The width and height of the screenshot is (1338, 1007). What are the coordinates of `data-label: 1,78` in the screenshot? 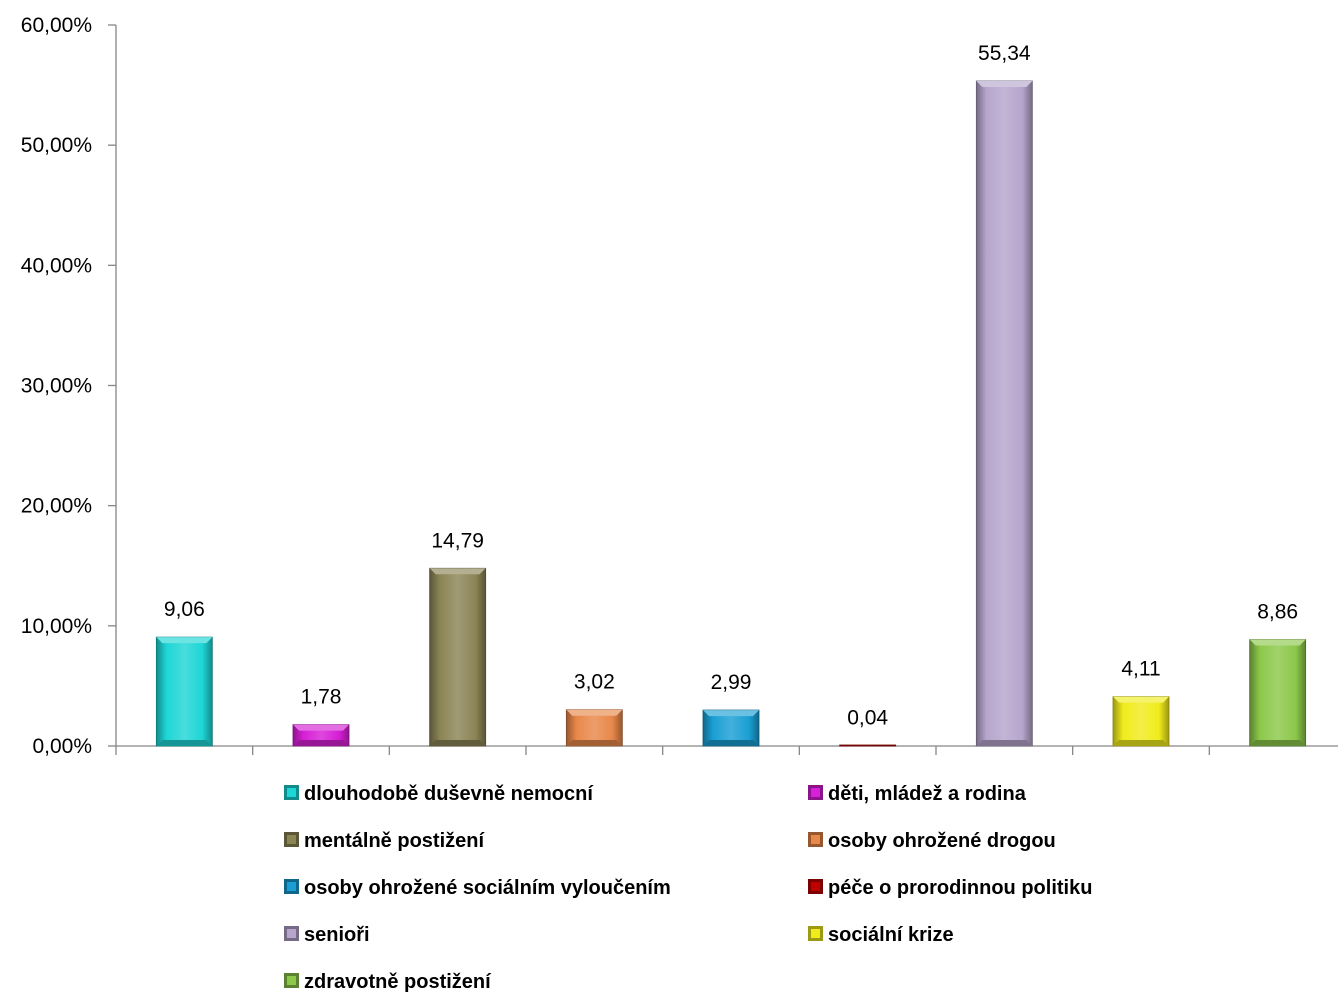 It's located at (321, 697).